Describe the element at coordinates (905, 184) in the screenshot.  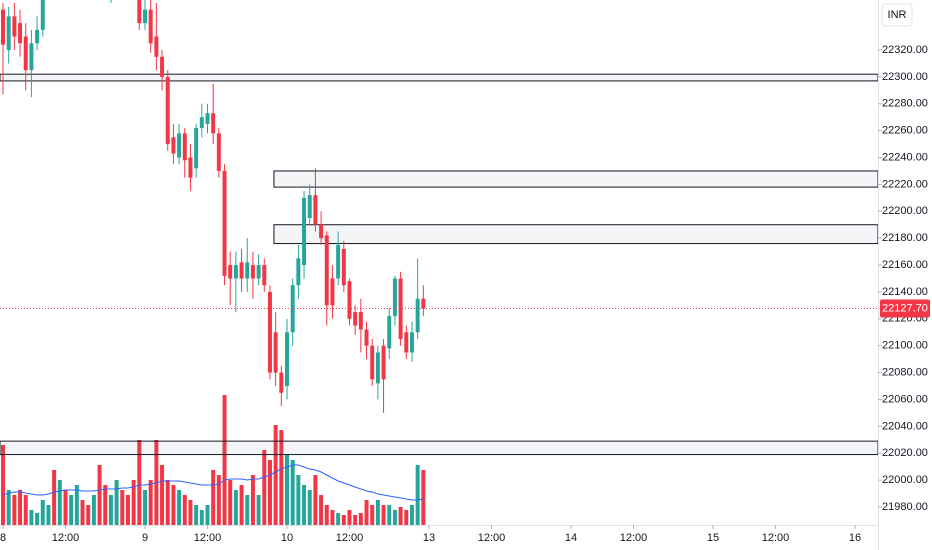
I see `y-tick-label: 22220.00` at that location.